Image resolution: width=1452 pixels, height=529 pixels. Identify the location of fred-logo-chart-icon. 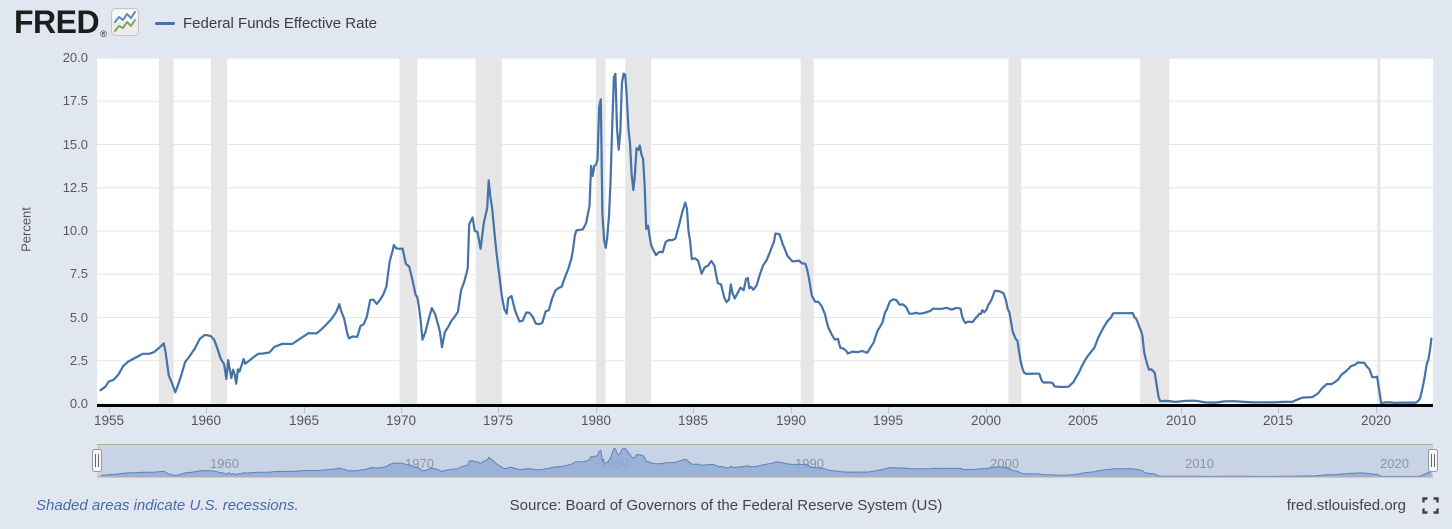
(124, 24).